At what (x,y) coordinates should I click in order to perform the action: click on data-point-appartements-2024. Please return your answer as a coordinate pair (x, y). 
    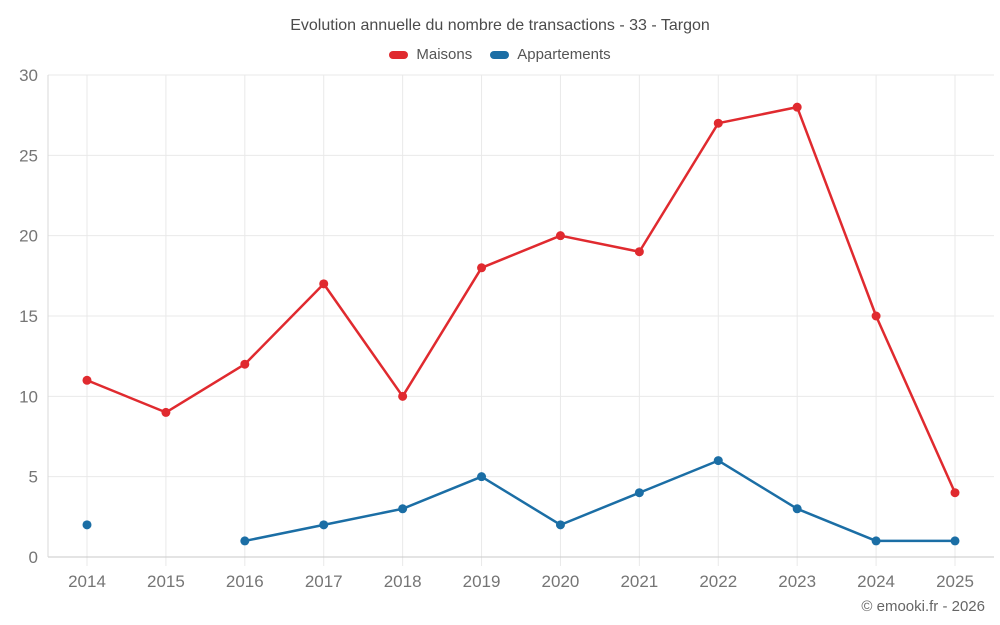
    Looking at the image, I should click on (876, 541).